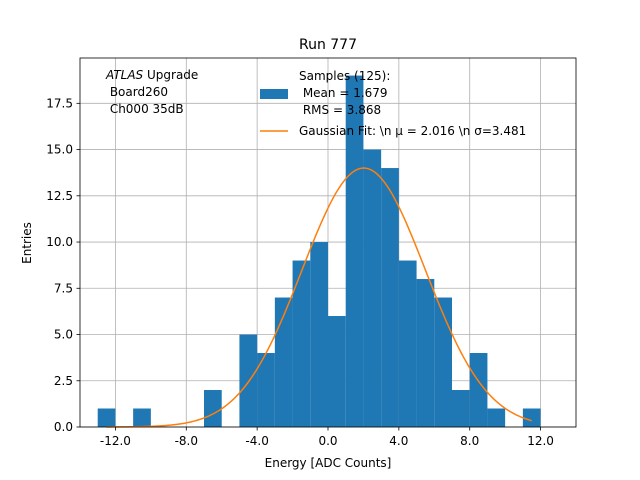 The width and height of the screenshot is (640, 480). What do you see at coordinates (63, 335) in the screenshot?
I see `y-tick-label: 5.0` at bounding box center [63, 335].